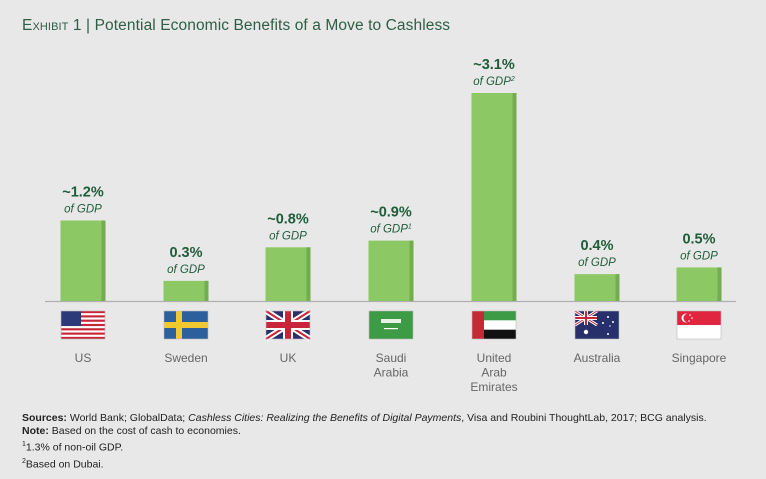 This screenshot has width=766, height=479. Describe the element at coordinates (185, 253) in the screenshot. I see `value-label: 0.3%` at that location.